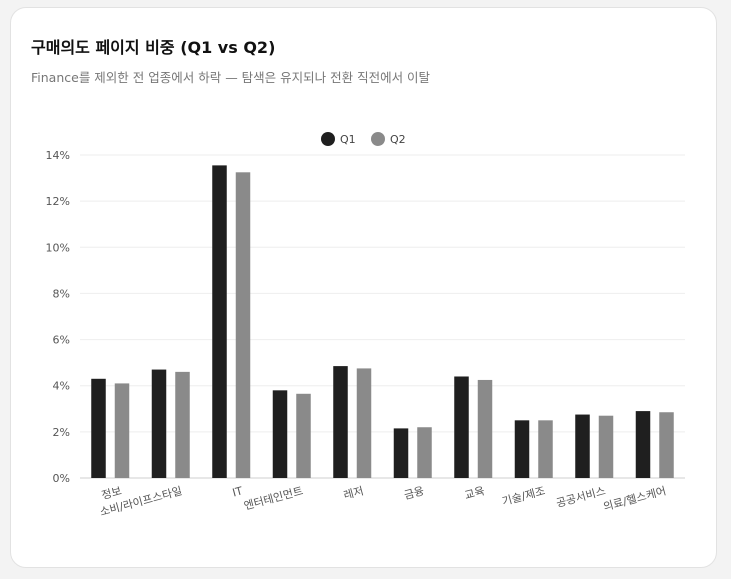 The height and width of the screenshot is (579, 731). What do you see at coordinates (58, 247) in the screenshot?
I see `y-tick-label: 10%` at bounding box center [58, 247].